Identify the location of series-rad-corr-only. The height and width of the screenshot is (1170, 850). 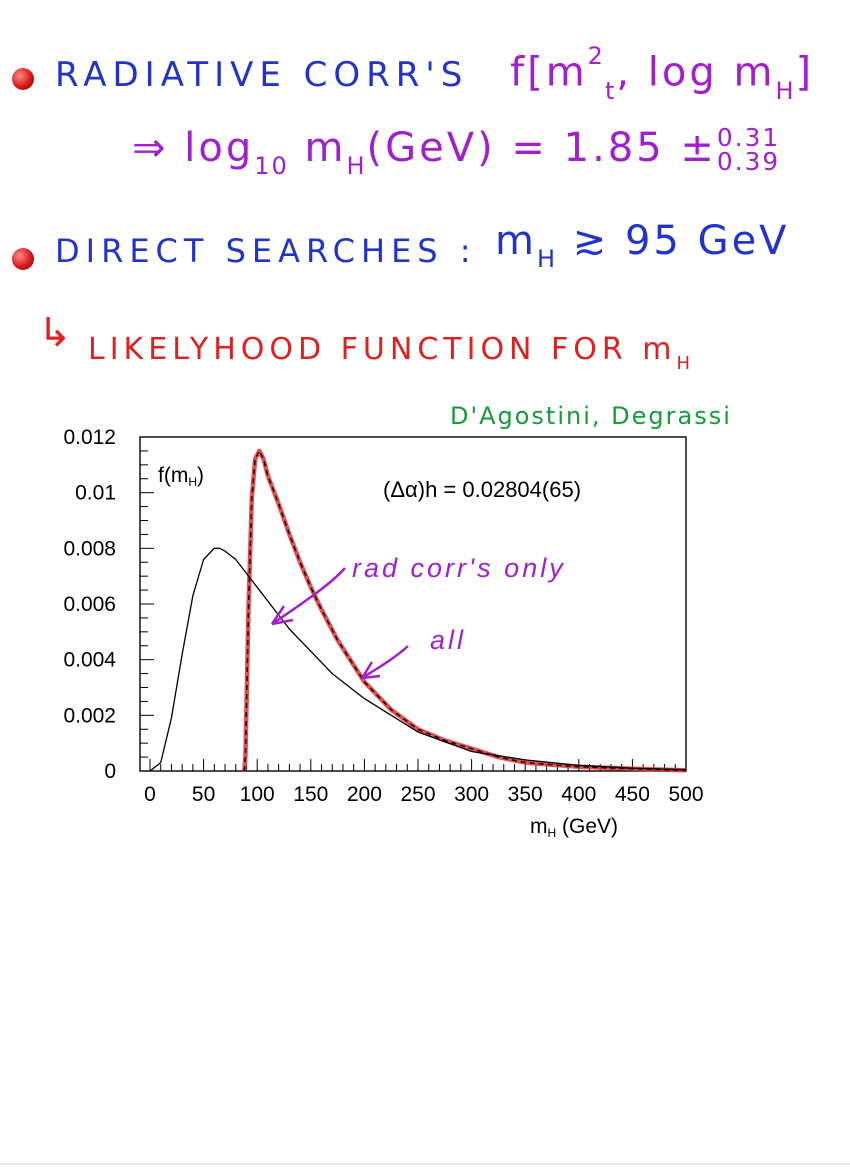
(418, 659).